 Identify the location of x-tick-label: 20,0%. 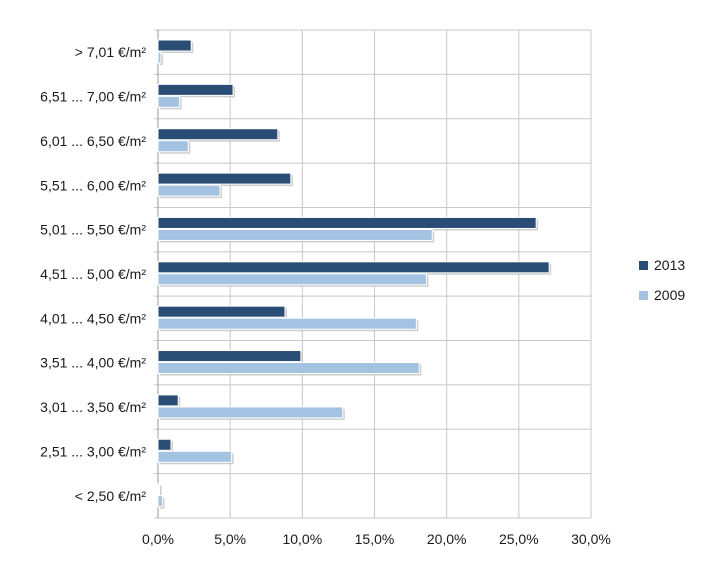
(447, 539).